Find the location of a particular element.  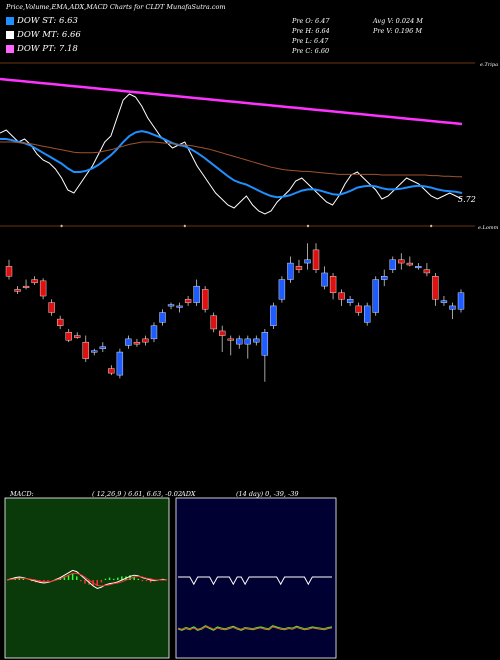

legend-label-pt: DOW PT: 7.18 is located at coordinates (47, 49).